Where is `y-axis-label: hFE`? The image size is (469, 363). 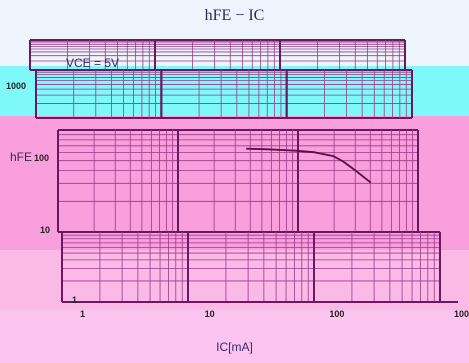
y-axis-label: hFE is located at coordinates (21, 157).